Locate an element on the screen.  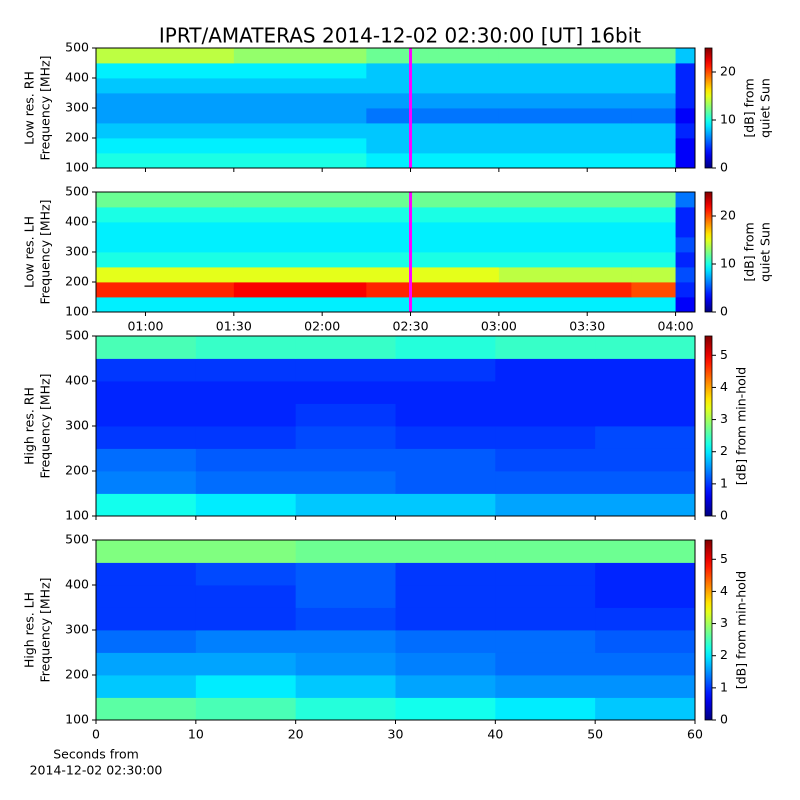
x-axis-label: 2014-12-02 02:30:00 is located at coordinates (96, 770).